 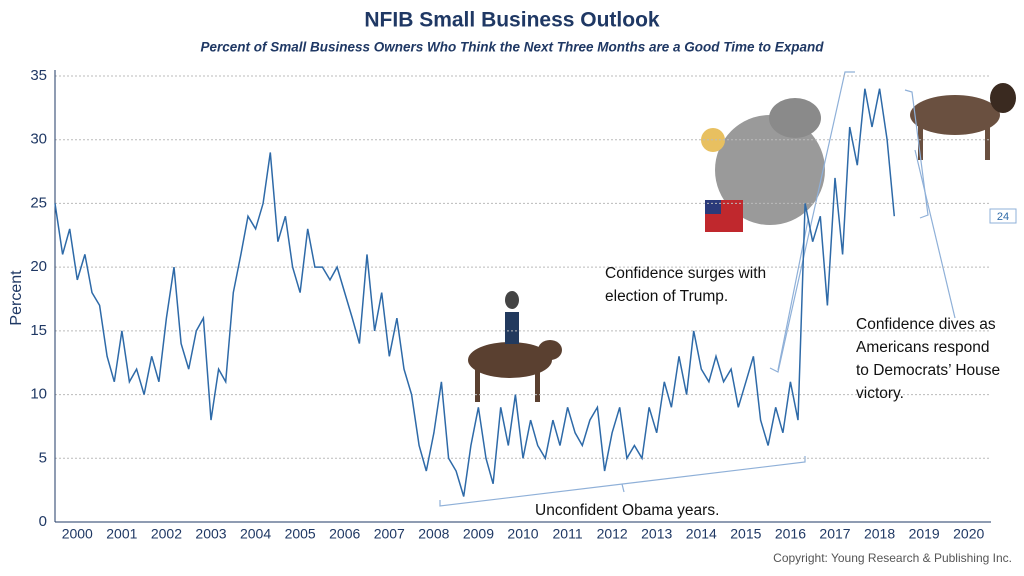 I want to click on x-tick-label: 2017, so click(x=834, y=534).